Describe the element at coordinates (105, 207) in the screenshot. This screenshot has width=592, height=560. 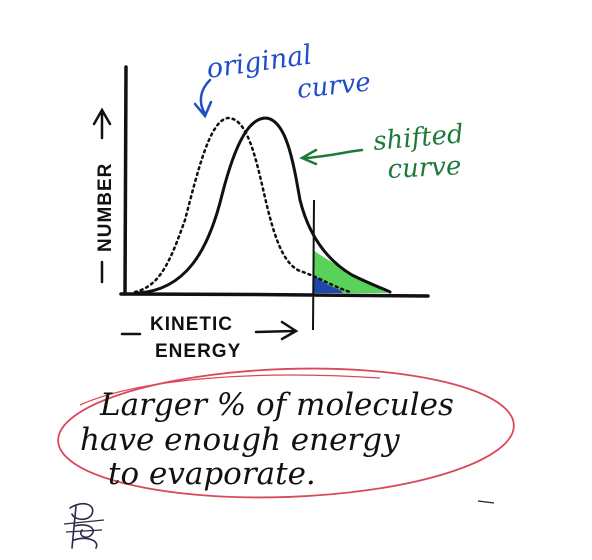
I see `y-axis-label: NUMBER` at that location.